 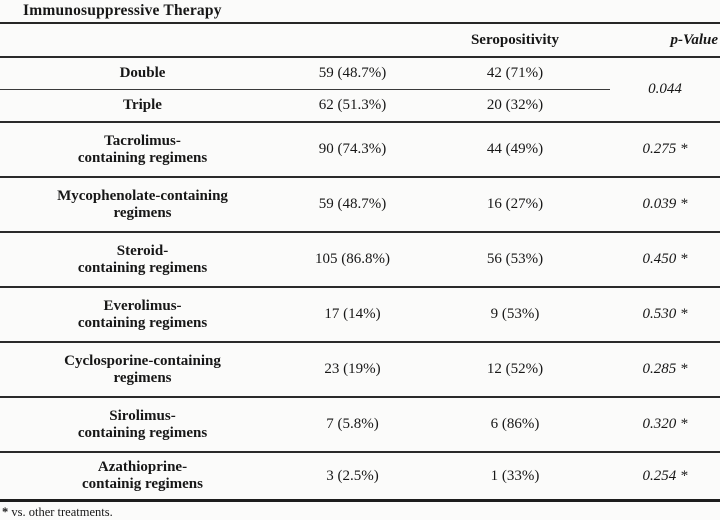 What do you see at coordinates (142, 467) in the screenshot?
I see `label-line-1: Azathioprine-` at bounding box center [142, 467].